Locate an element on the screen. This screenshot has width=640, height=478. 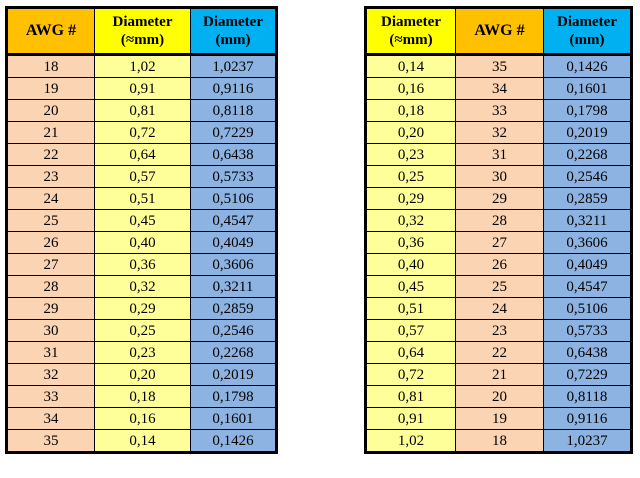
header-line: Diameter is located at coordinates (411, 22).